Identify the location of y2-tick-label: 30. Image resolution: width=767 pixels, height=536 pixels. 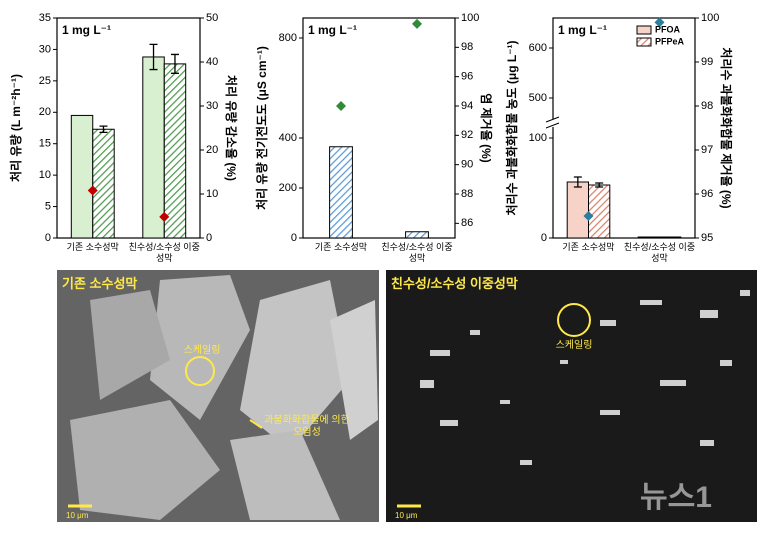
(212, 106).